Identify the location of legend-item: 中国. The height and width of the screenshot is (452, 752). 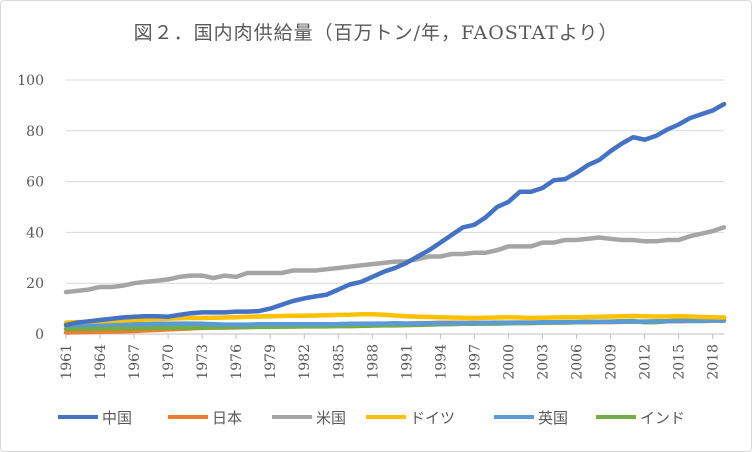
(95, 417).